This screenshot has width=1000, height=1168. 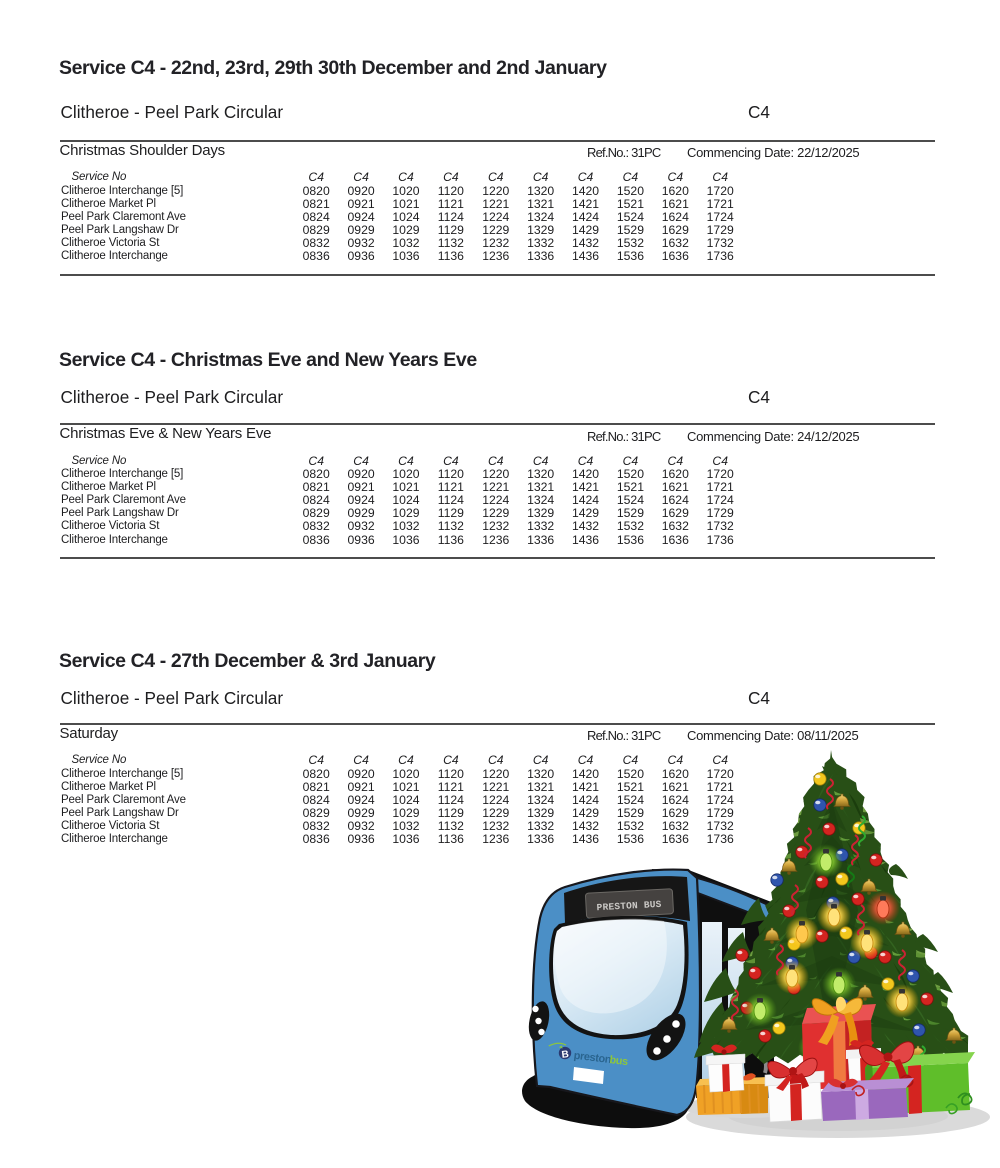 What do you see at coordinates (592, 1058) in the screenshot?
I see `svg-text: preston` at bounding box center [592, 1058].